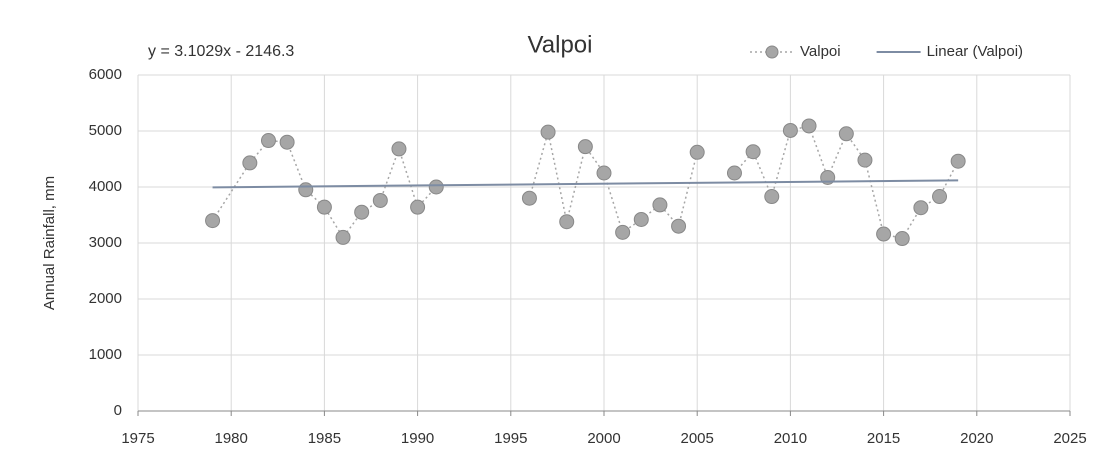 Image resolution: width=1117 pixels, height=472 pixels. I want to click on y-axis-label: Annual Rainfall, mm, so click(49, 243).